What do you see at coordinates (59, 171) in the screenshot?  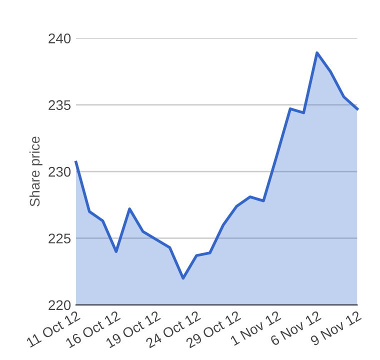 I see `y-tick-label: 230` at bounding box center [59, 171].